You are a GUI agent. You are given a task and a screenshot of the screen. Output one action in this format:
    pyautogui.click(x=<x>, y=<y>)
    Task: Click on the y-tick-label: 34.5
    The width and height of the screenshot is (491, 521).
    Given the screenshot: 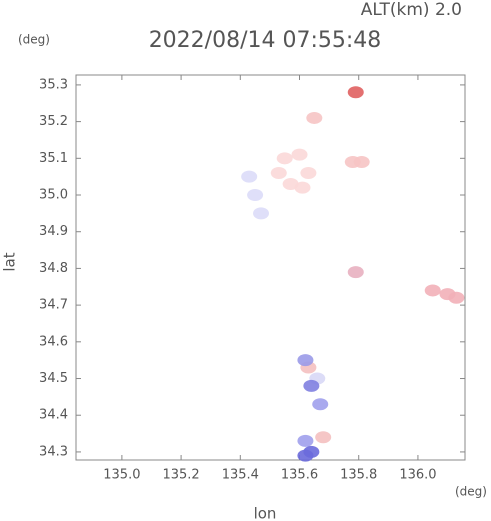 What is the action you would take?
    pyautogui.click(x=53, y=378)
    